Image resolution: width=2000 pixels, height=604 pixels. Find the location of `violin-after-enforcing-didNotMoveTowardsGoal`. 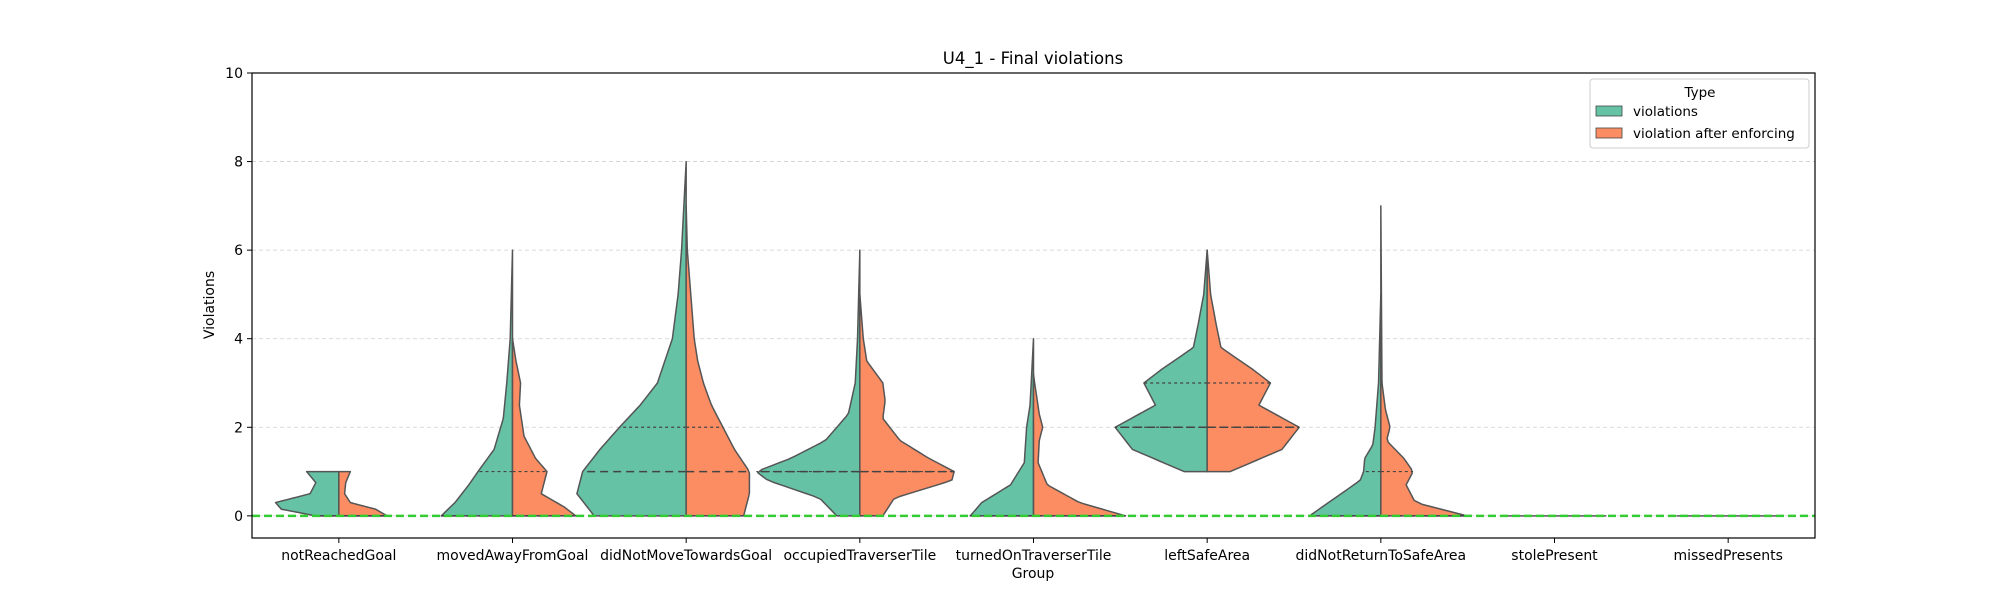

violin-after-enforcing-didNotMoveTowardsGoal is located at coordinates (718, 361).